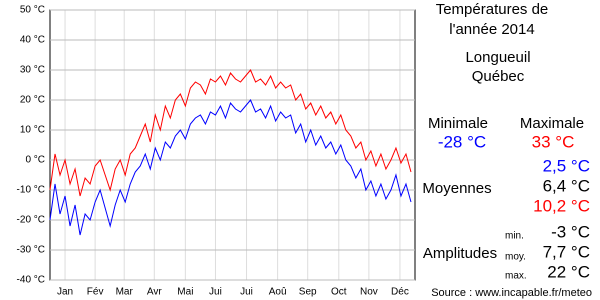  What do you see at coordinates (278, 292) in the screenshot?
I see `x-tick-label: Aoû` at bounding box center [278, 292].